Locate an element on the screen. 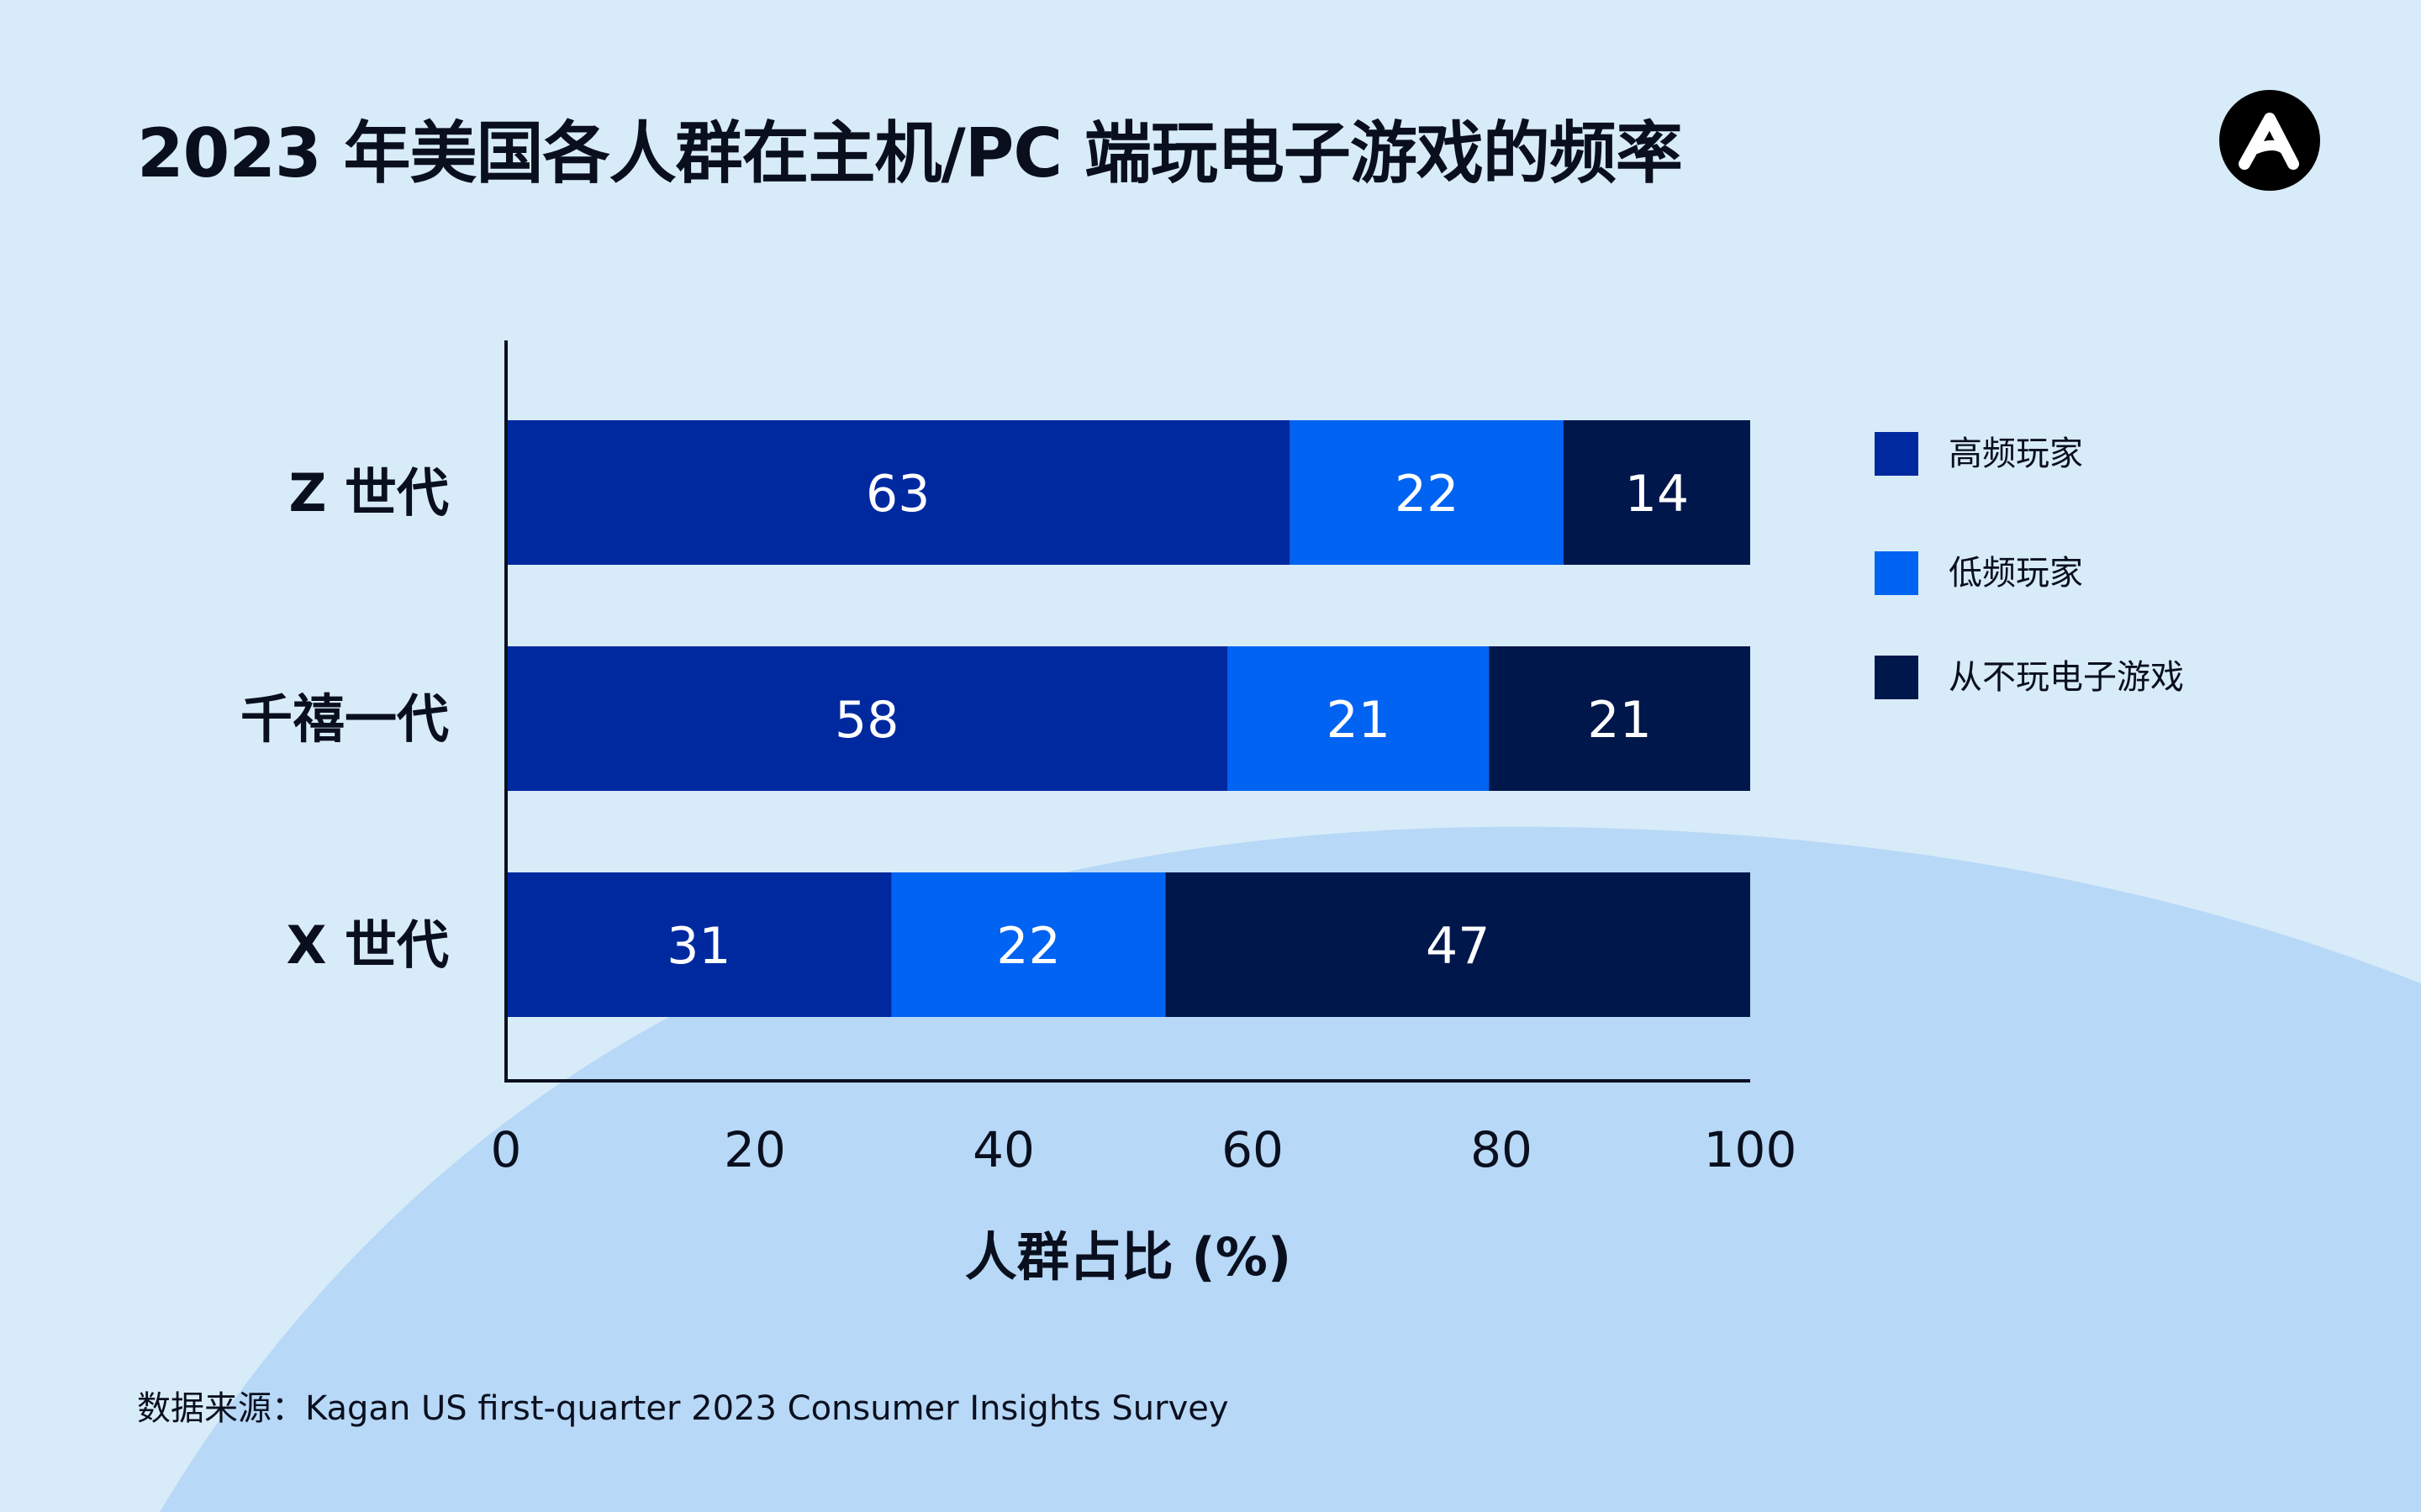 The width and height of the screenshot is (2421, 1512). legend-swatch-never is located at coordinates (1897, 677).